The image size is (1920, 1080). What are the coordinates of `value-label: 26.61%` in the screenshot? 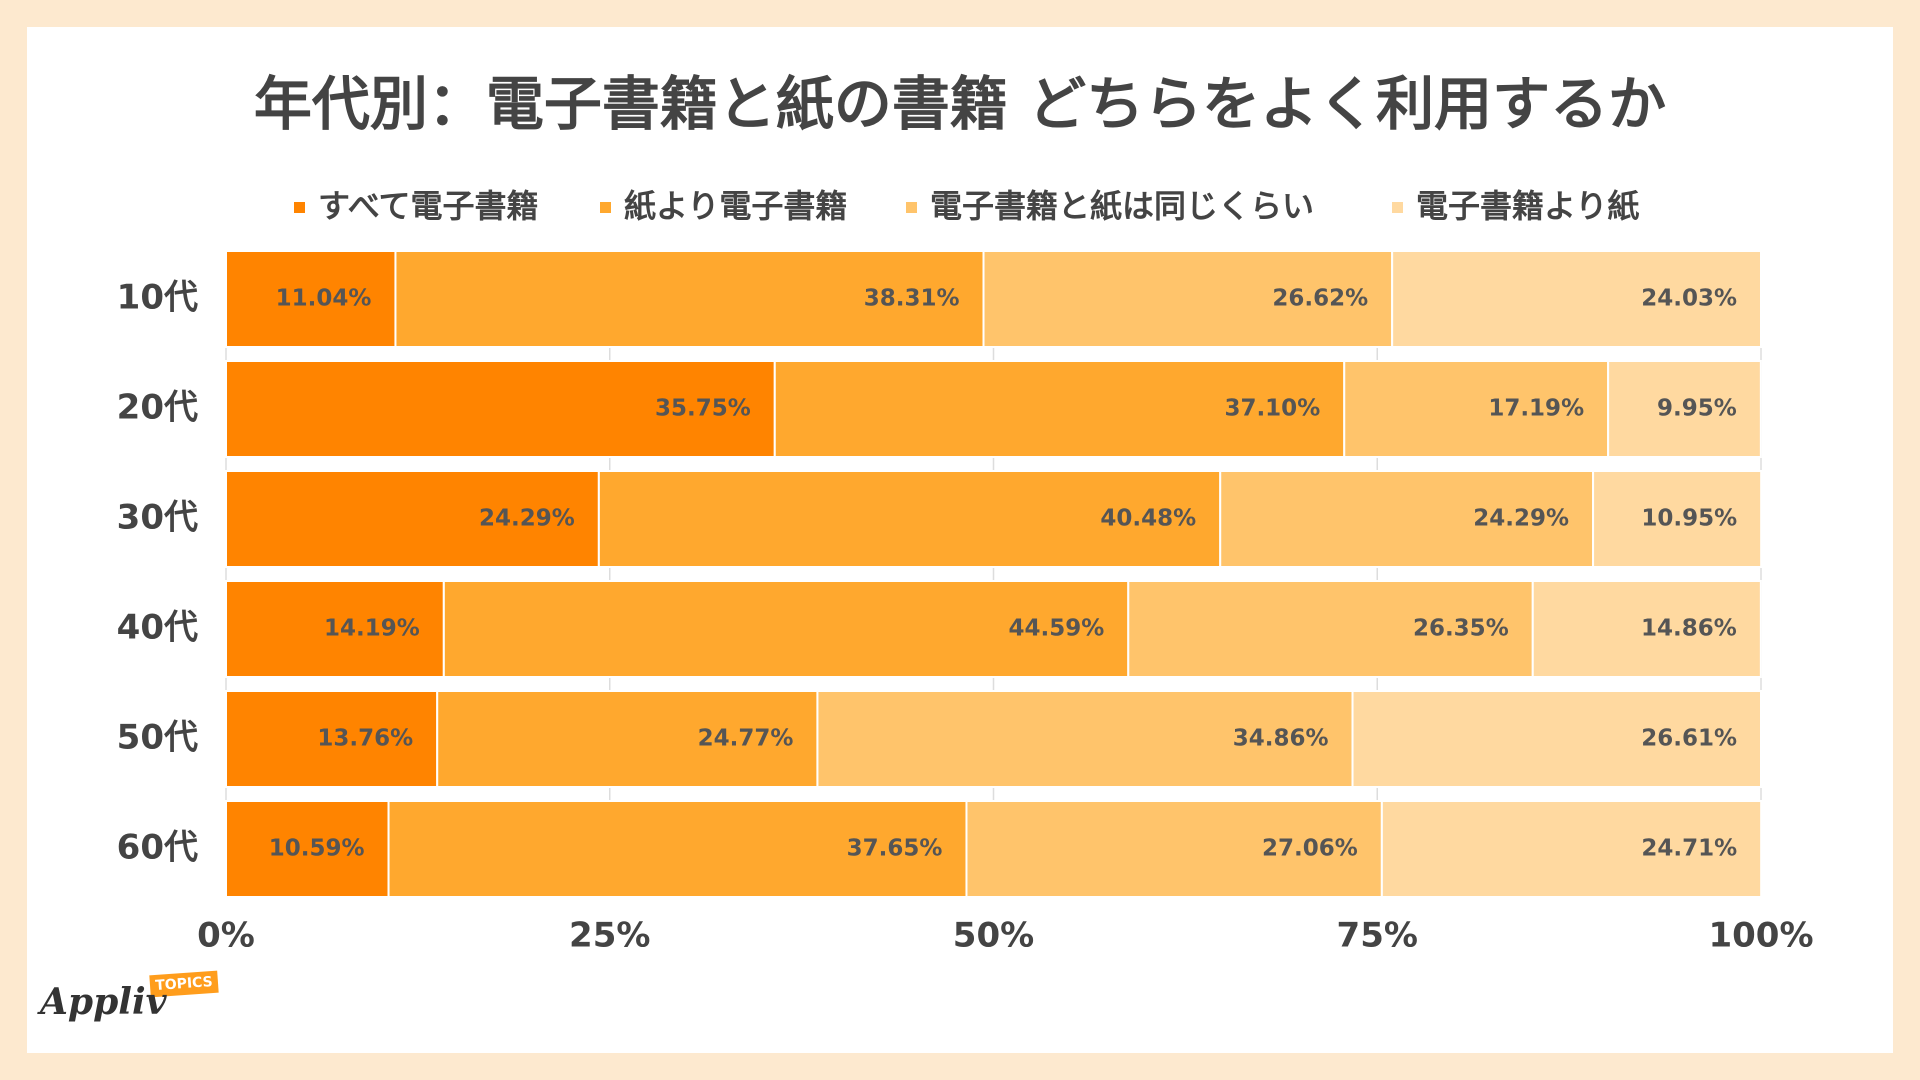 It's located at (1689, 739).